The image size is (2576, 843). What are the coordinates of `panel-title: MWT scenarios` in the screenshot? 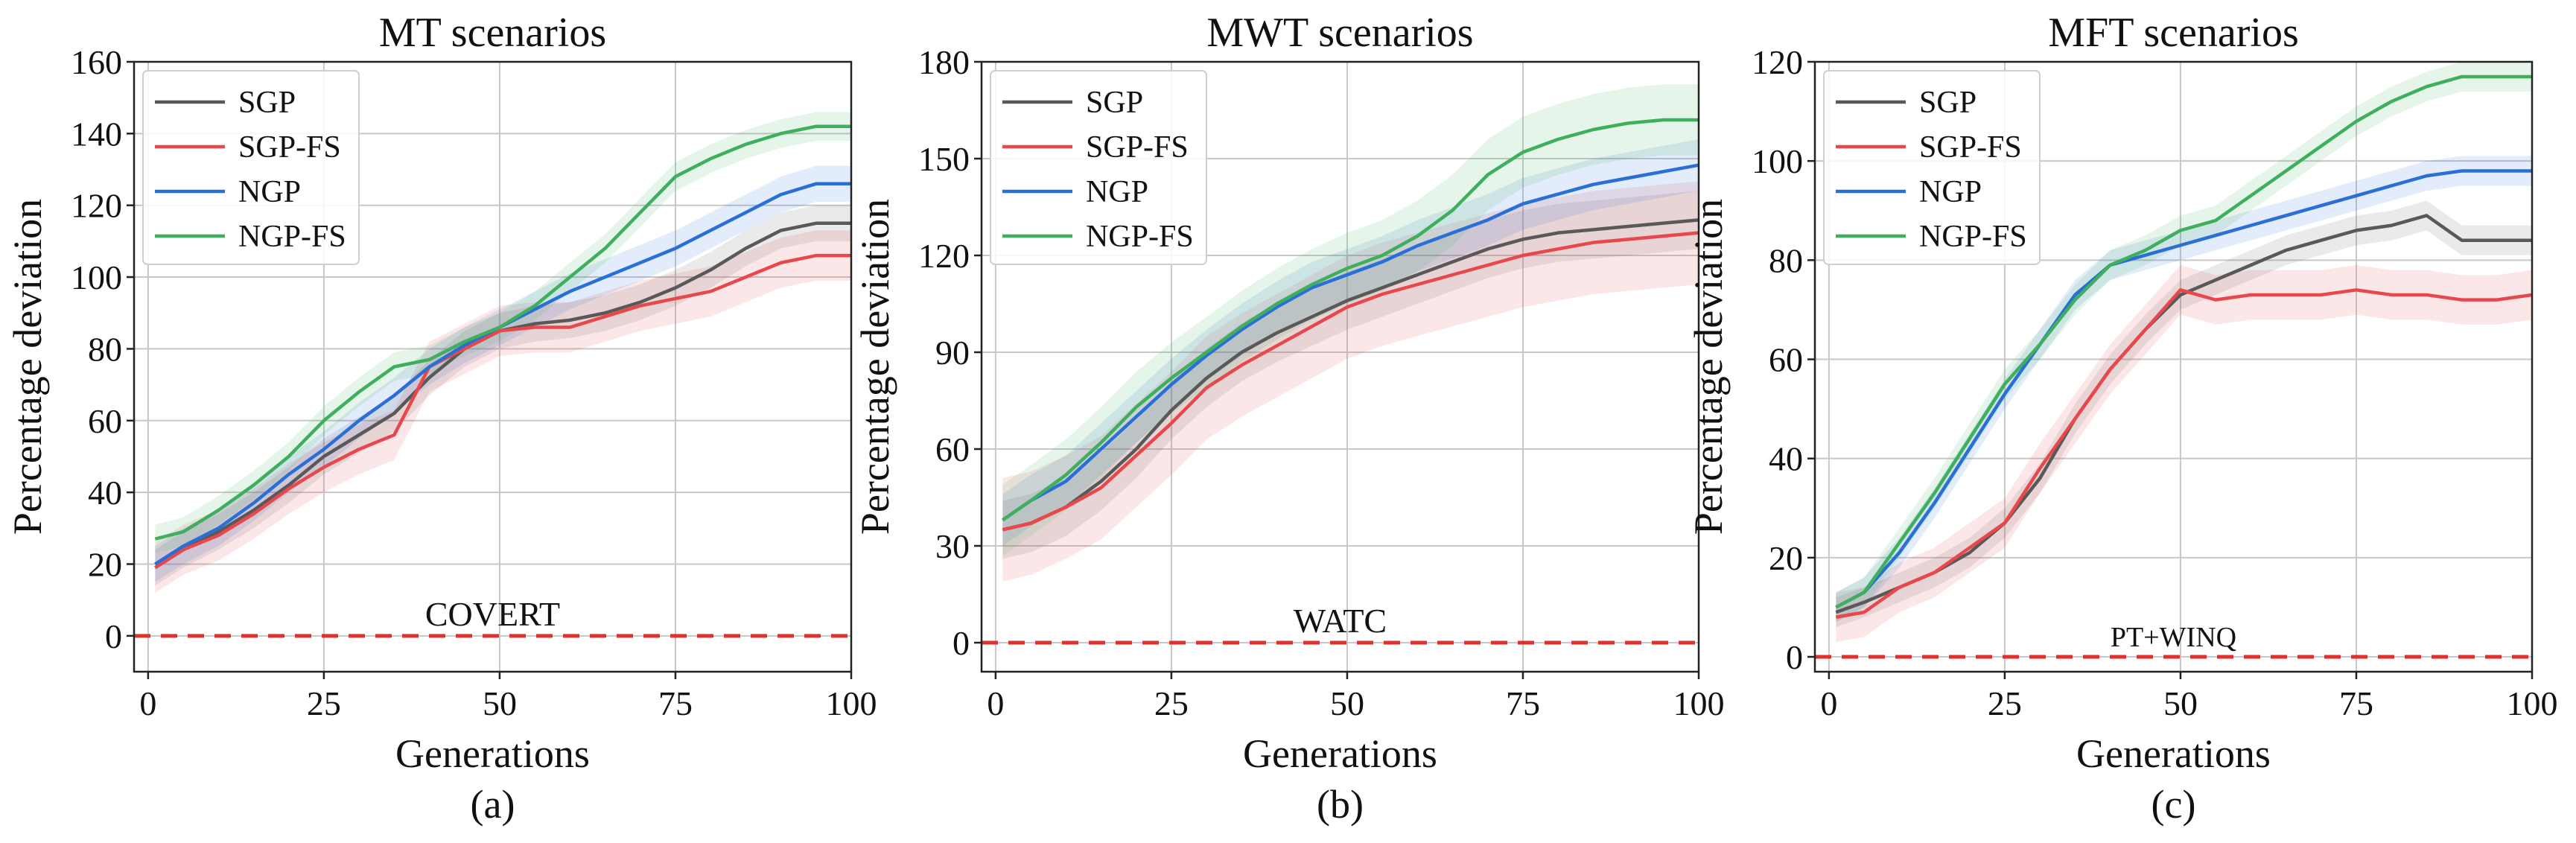 It's located at (1339, 33).